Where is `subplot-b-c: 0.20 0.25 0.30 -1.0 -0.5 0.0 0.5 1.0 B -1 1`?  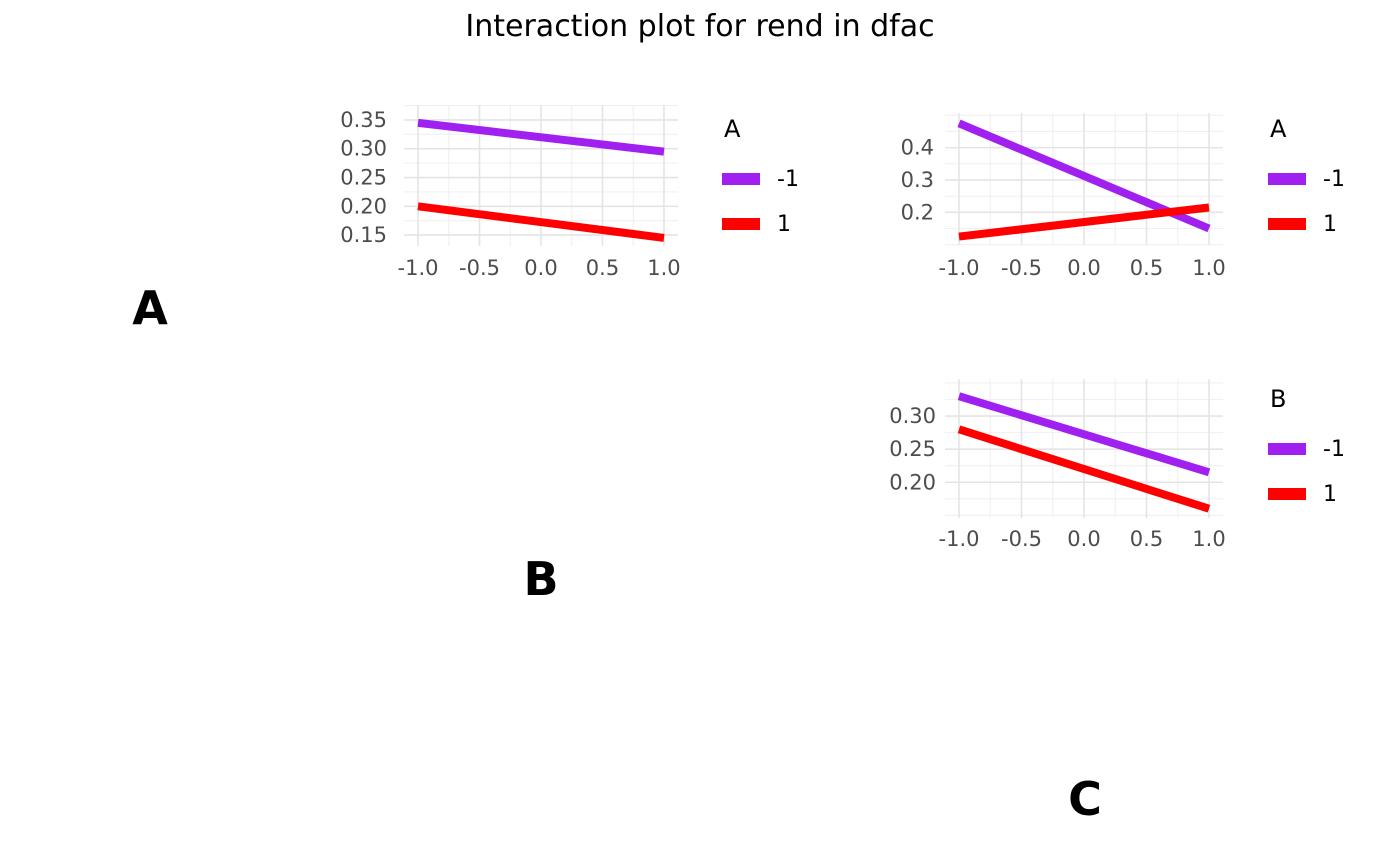
subplot-b-c: 0.20 0.25 0.30 -1.0 -0.5 0.0 0.5 1.0 B -1 1 is located at coordinates (1110, 465).